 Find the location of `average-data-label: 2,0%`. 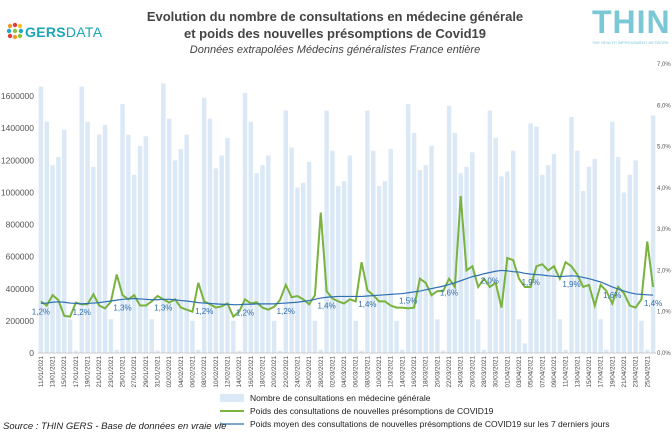

average-data-label: 2,0% is located at coordinates (490, 281).